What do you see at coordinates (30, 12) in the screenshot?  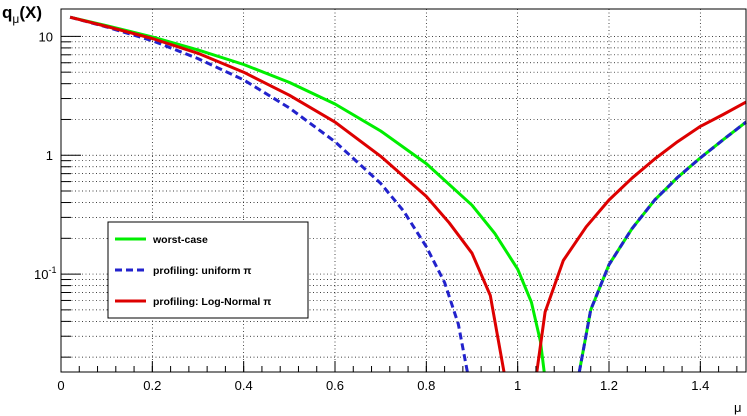 I see `y-axis-title-suffix: (X)` at bounding box center [30, 12].